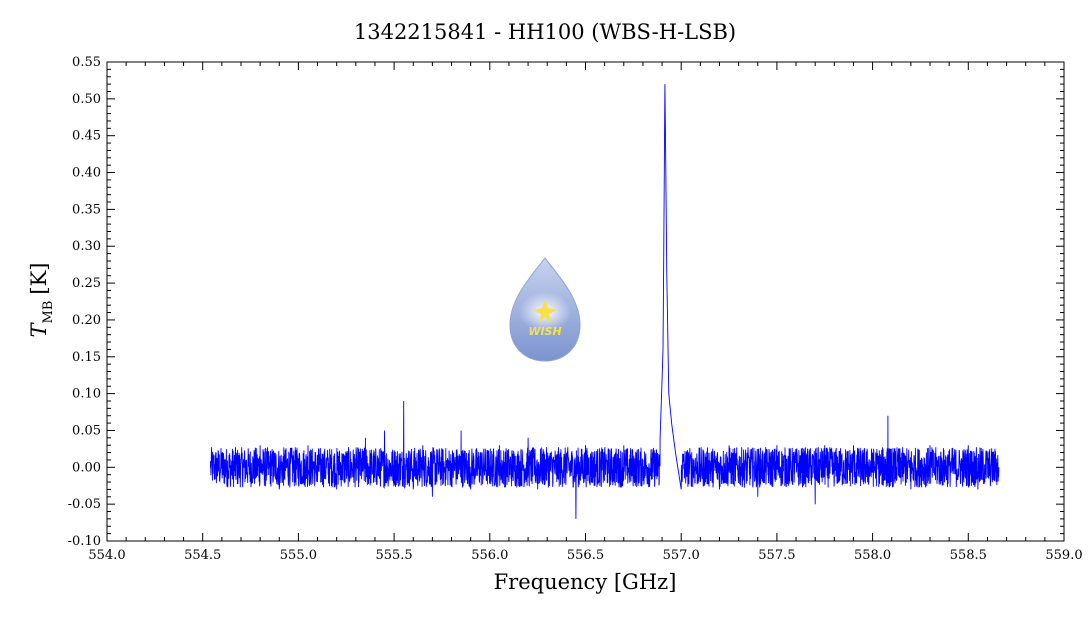  Describe the element at coordinates (86, 209) in the screenshot. I see `y-tick-label: 0.35` at that location.